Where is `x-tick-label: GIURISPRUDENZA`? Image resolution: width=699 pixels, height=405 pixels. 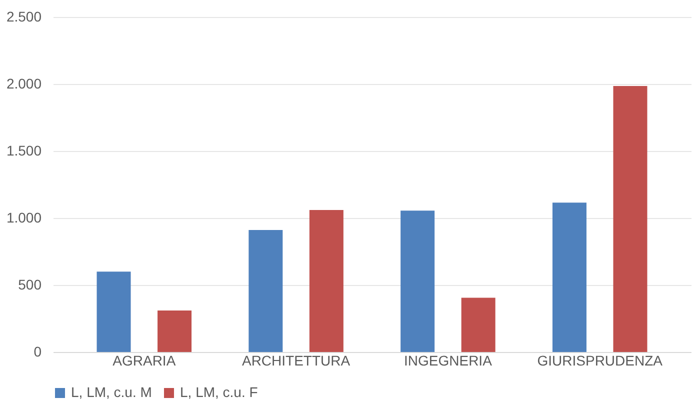
x-tick-label: GIURISPRUDENZA is located at coordinates (600, 360).